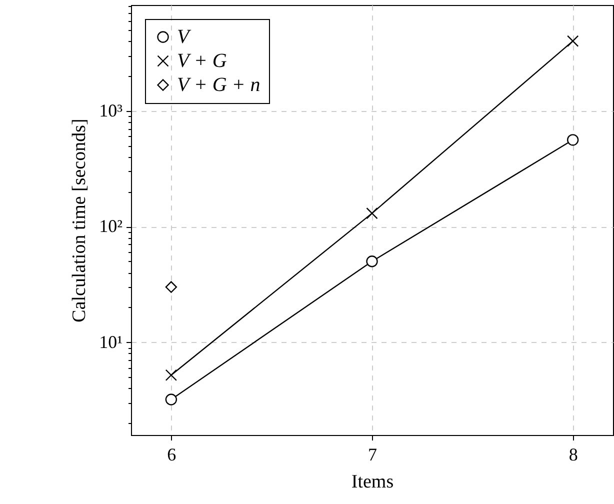  What do you see at coordinates (110, 226) in the screenshot?
I see `y-tick-label: 10²` at bounding box center [110, 226].